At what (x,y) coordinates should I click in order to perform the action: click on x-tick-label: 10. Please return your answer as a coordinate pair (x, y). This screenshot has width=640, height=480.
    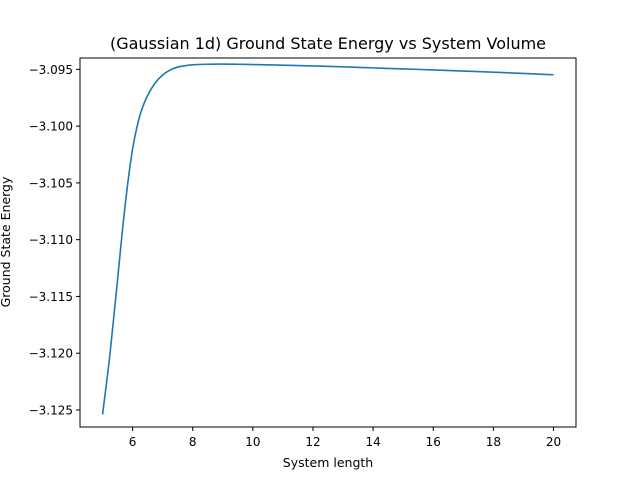
    Looking at the image, I should click on (252, 442).